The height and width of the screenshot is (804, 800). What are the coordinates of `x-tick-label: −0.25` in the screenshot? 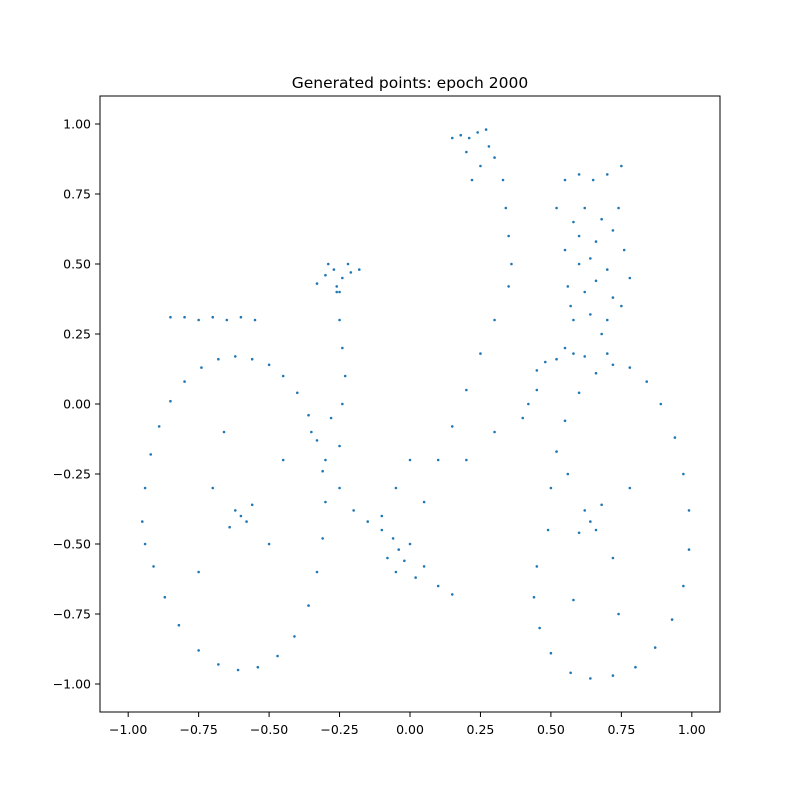 It's located at (339, 729).